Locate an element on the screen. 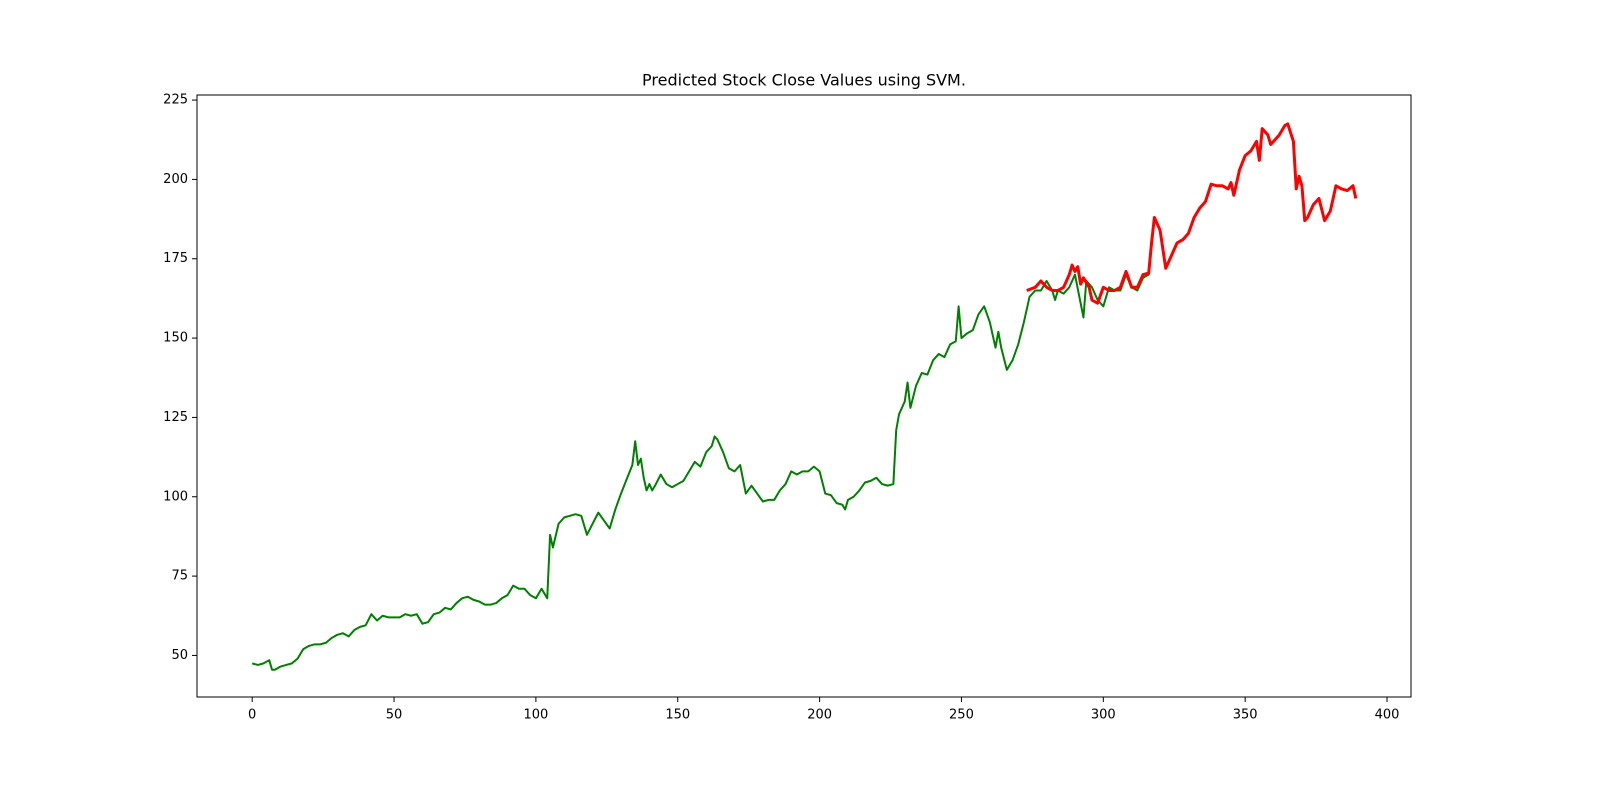 The width and height of the screenshot is (1600, 800). x-tick-label: 400 is located at coordinates (1387, 715).